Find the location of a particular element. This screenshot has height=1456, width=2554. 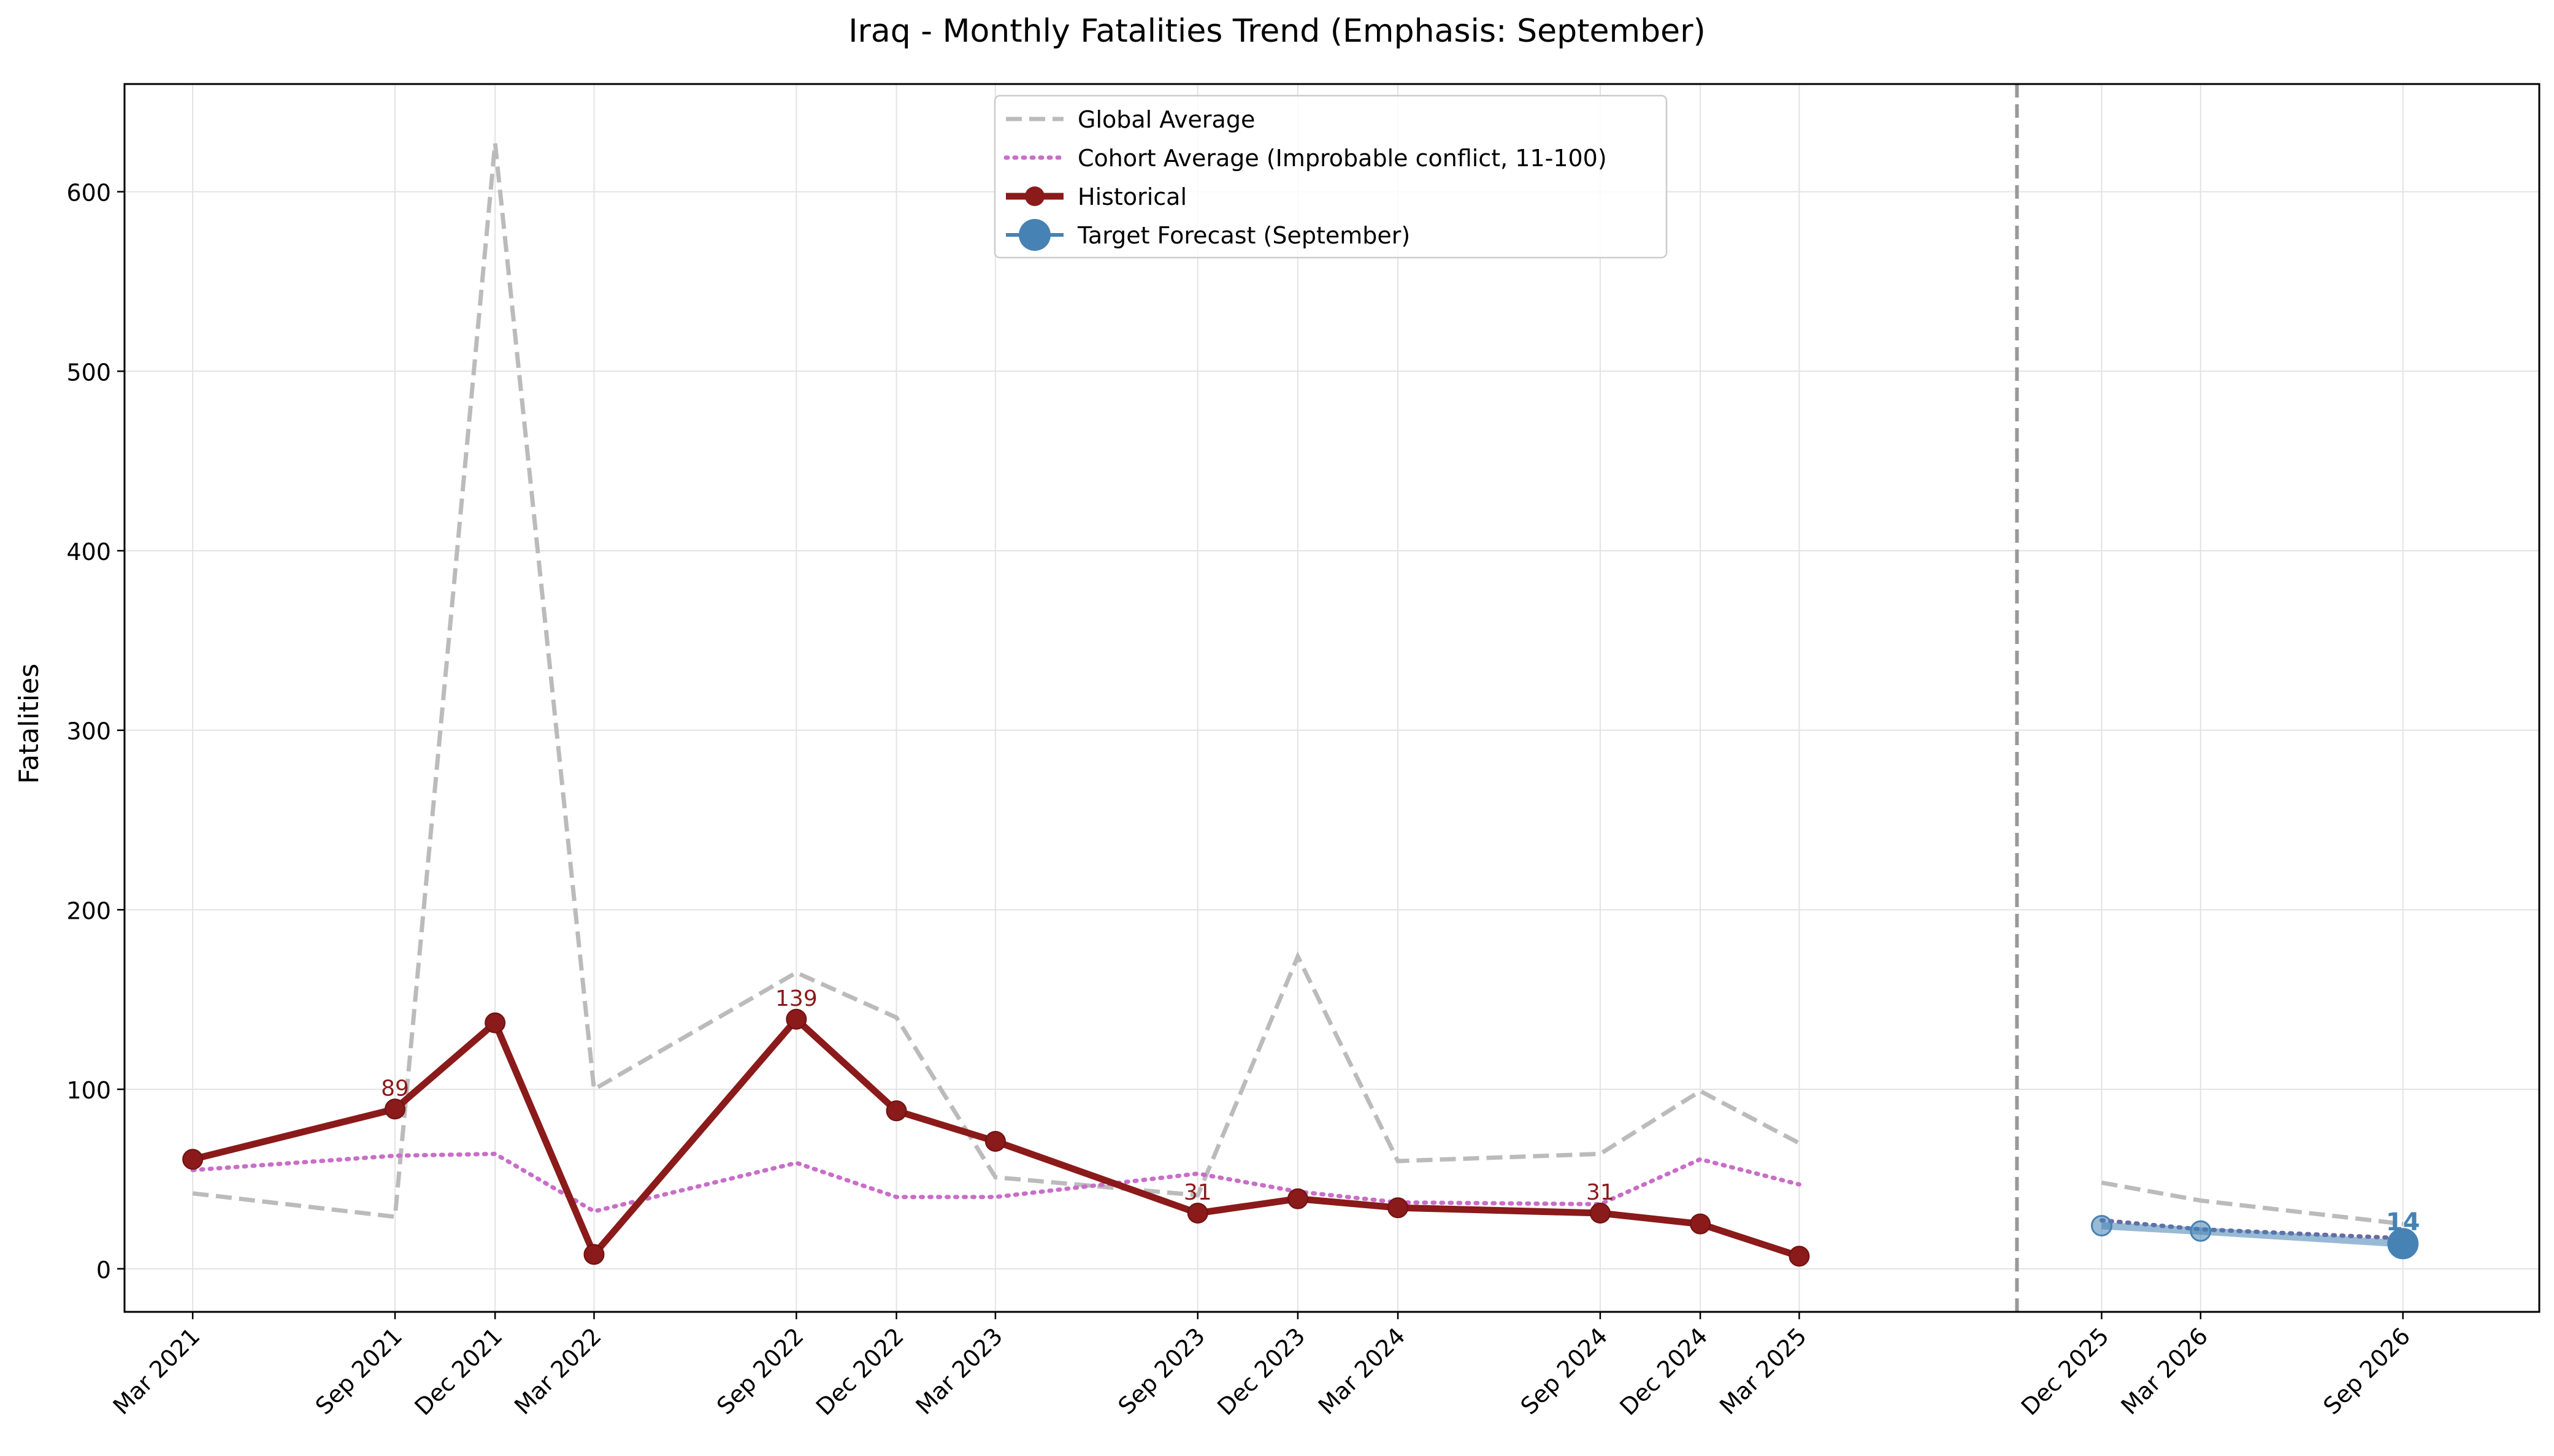

legend-label: Historical is located at coordinates (1132, 196).